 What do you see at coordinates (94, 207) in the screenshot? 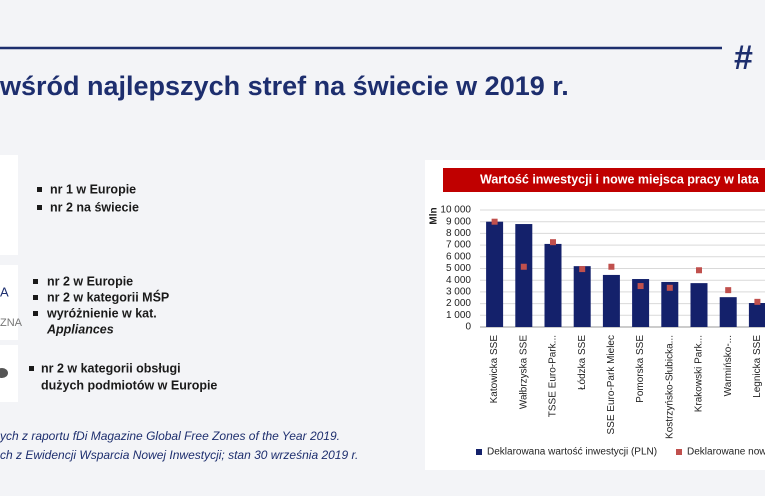
I see `award-item: nr 2 na świecie` at bounding box center [94, 207].